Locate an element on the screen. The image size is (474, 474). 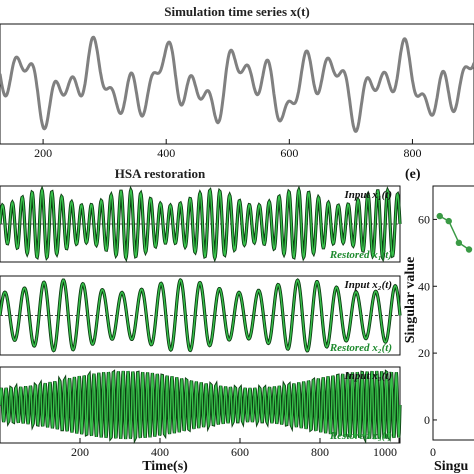
singular-value-y-axis-label: Singular value is located at coordinates (410, 300).